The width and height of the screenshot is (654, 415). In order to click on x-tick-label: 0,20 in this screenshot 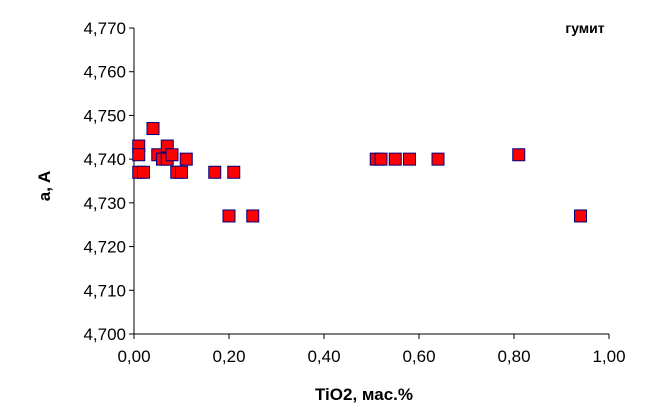, I will do `click(228, 356)`.